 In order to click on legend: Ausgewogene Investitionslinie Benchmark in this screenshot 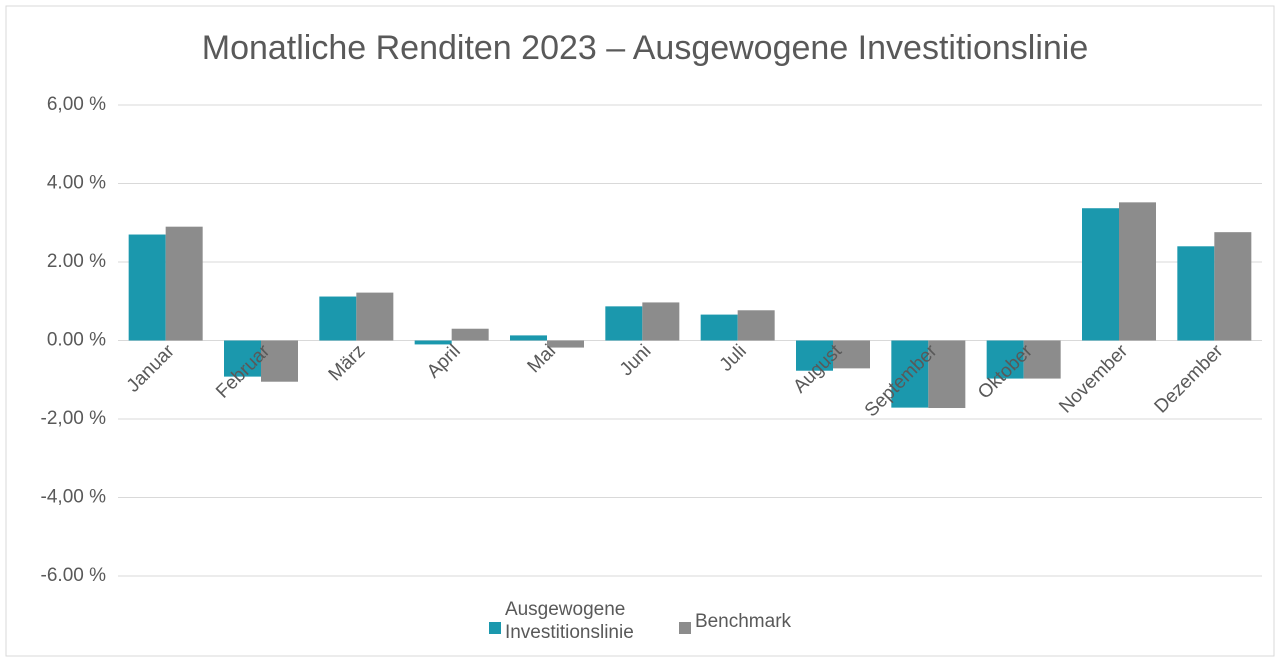, I will do `click(640, 621)`.